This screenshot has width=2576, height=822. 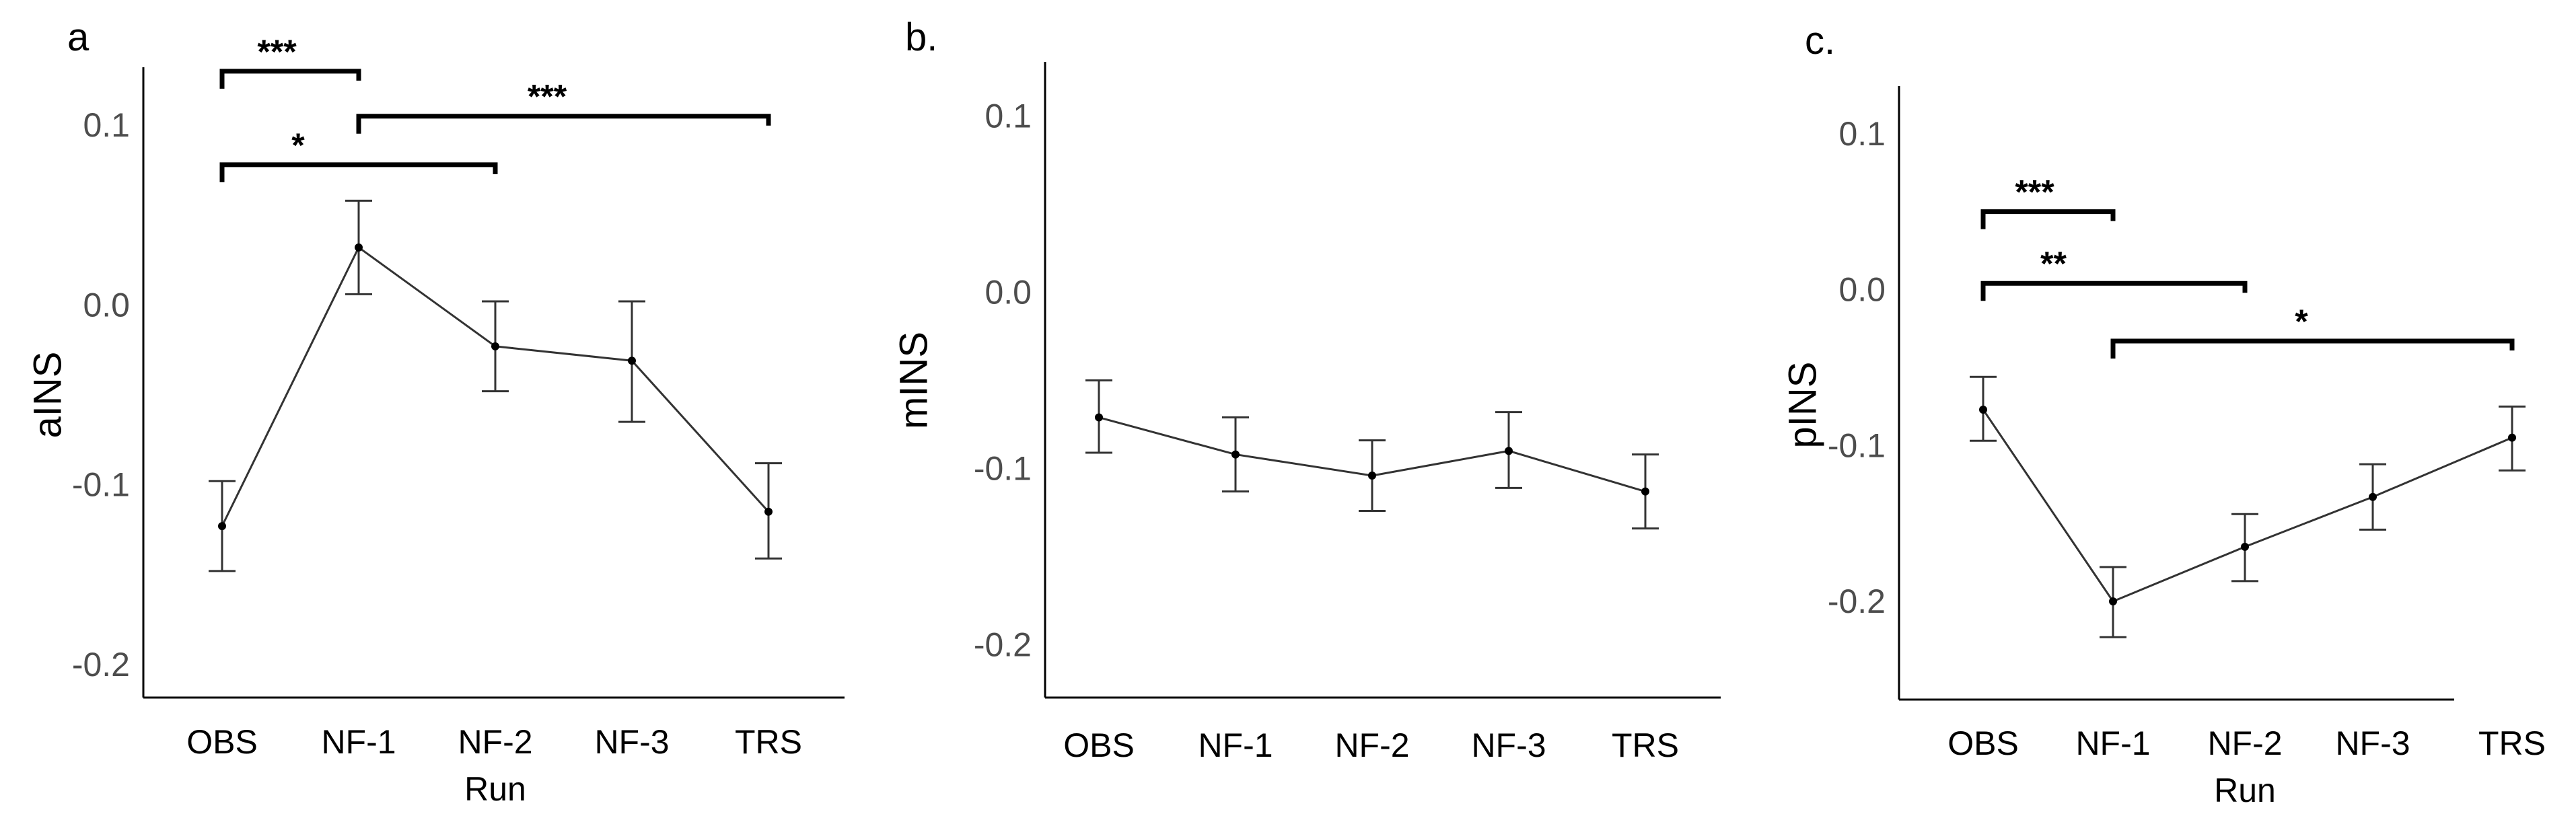 What do you see at coordinates (913, 381) in the screenshot?
I see `y-axis-title: mINS` at bounding box center [913, 381].